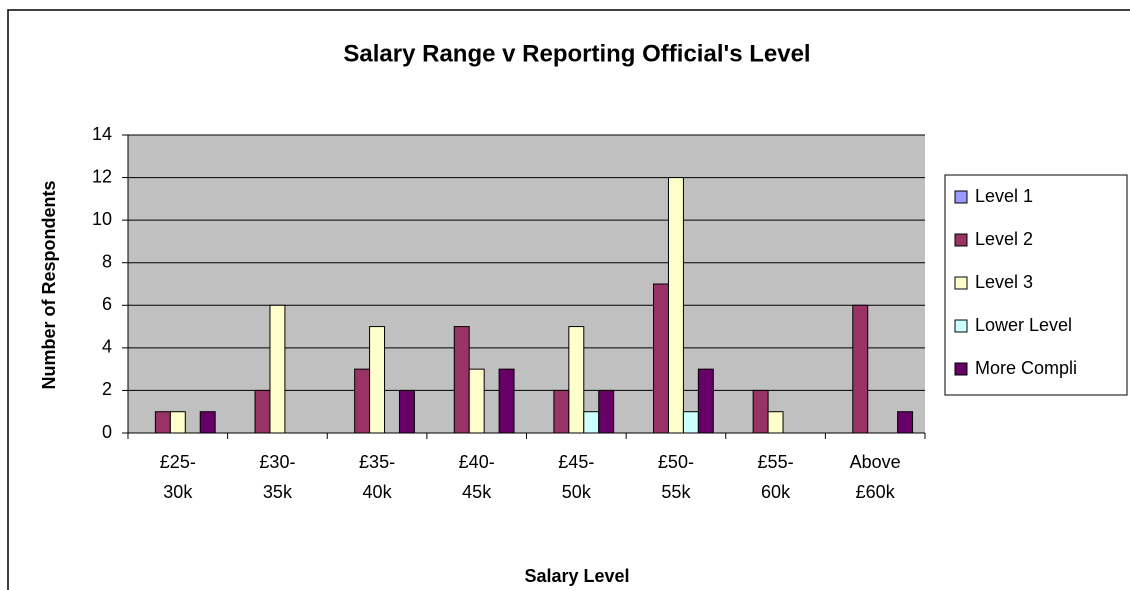 This screenshot has height=590, width=1130. Describe the element at coordinates (576, 477) in the screenshot. I see `x-tick-label: £45-50k` at that location.